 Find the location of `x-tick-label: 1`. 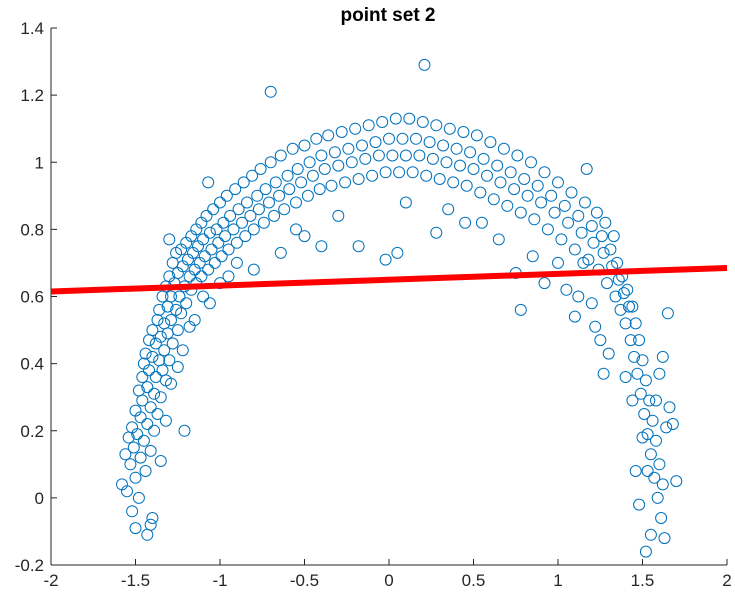

x-tick-label: 1 is located at coordinates (557, 580).